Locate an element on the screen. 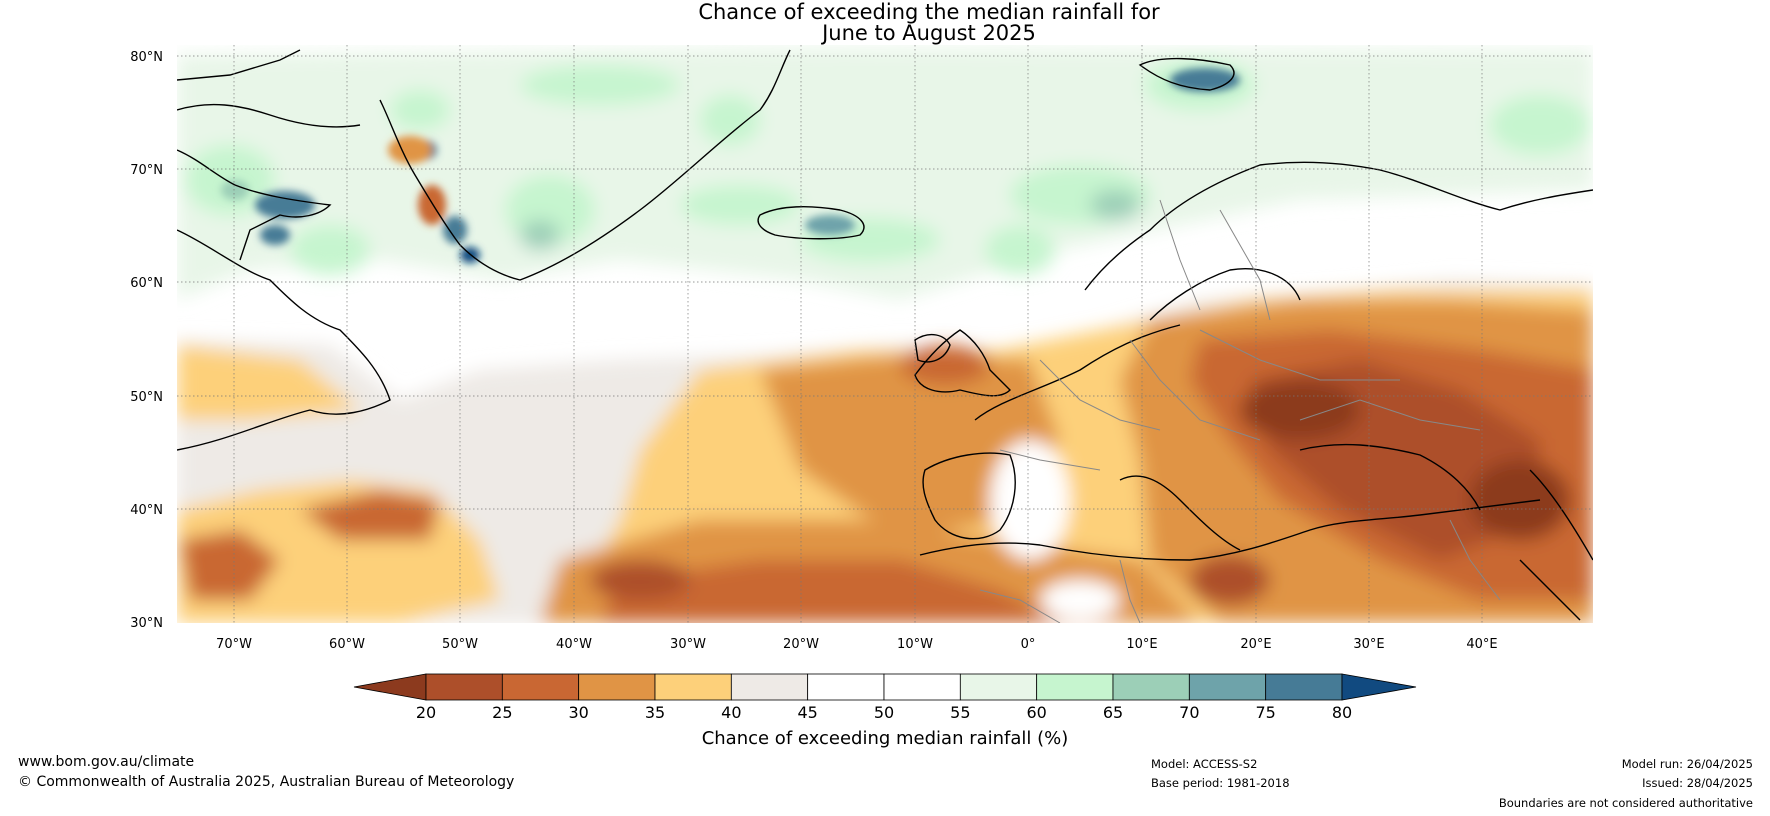  colorbar-tick-label: 20 is located at coordinates (426, 712).